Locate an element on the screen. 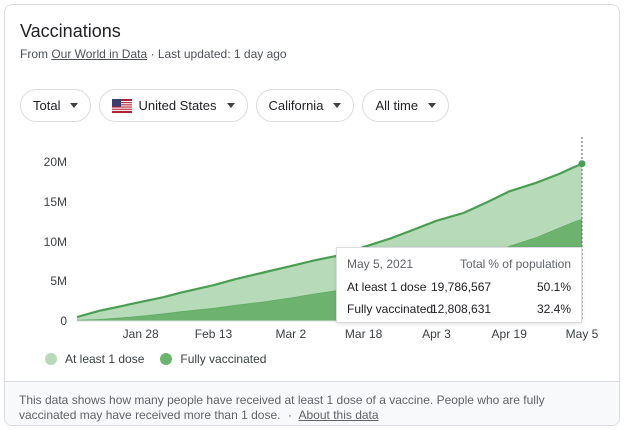 The height and width of the screenshot is (430, 624). filter-bar: Total United States California All time is located at coordinates (235, 105).